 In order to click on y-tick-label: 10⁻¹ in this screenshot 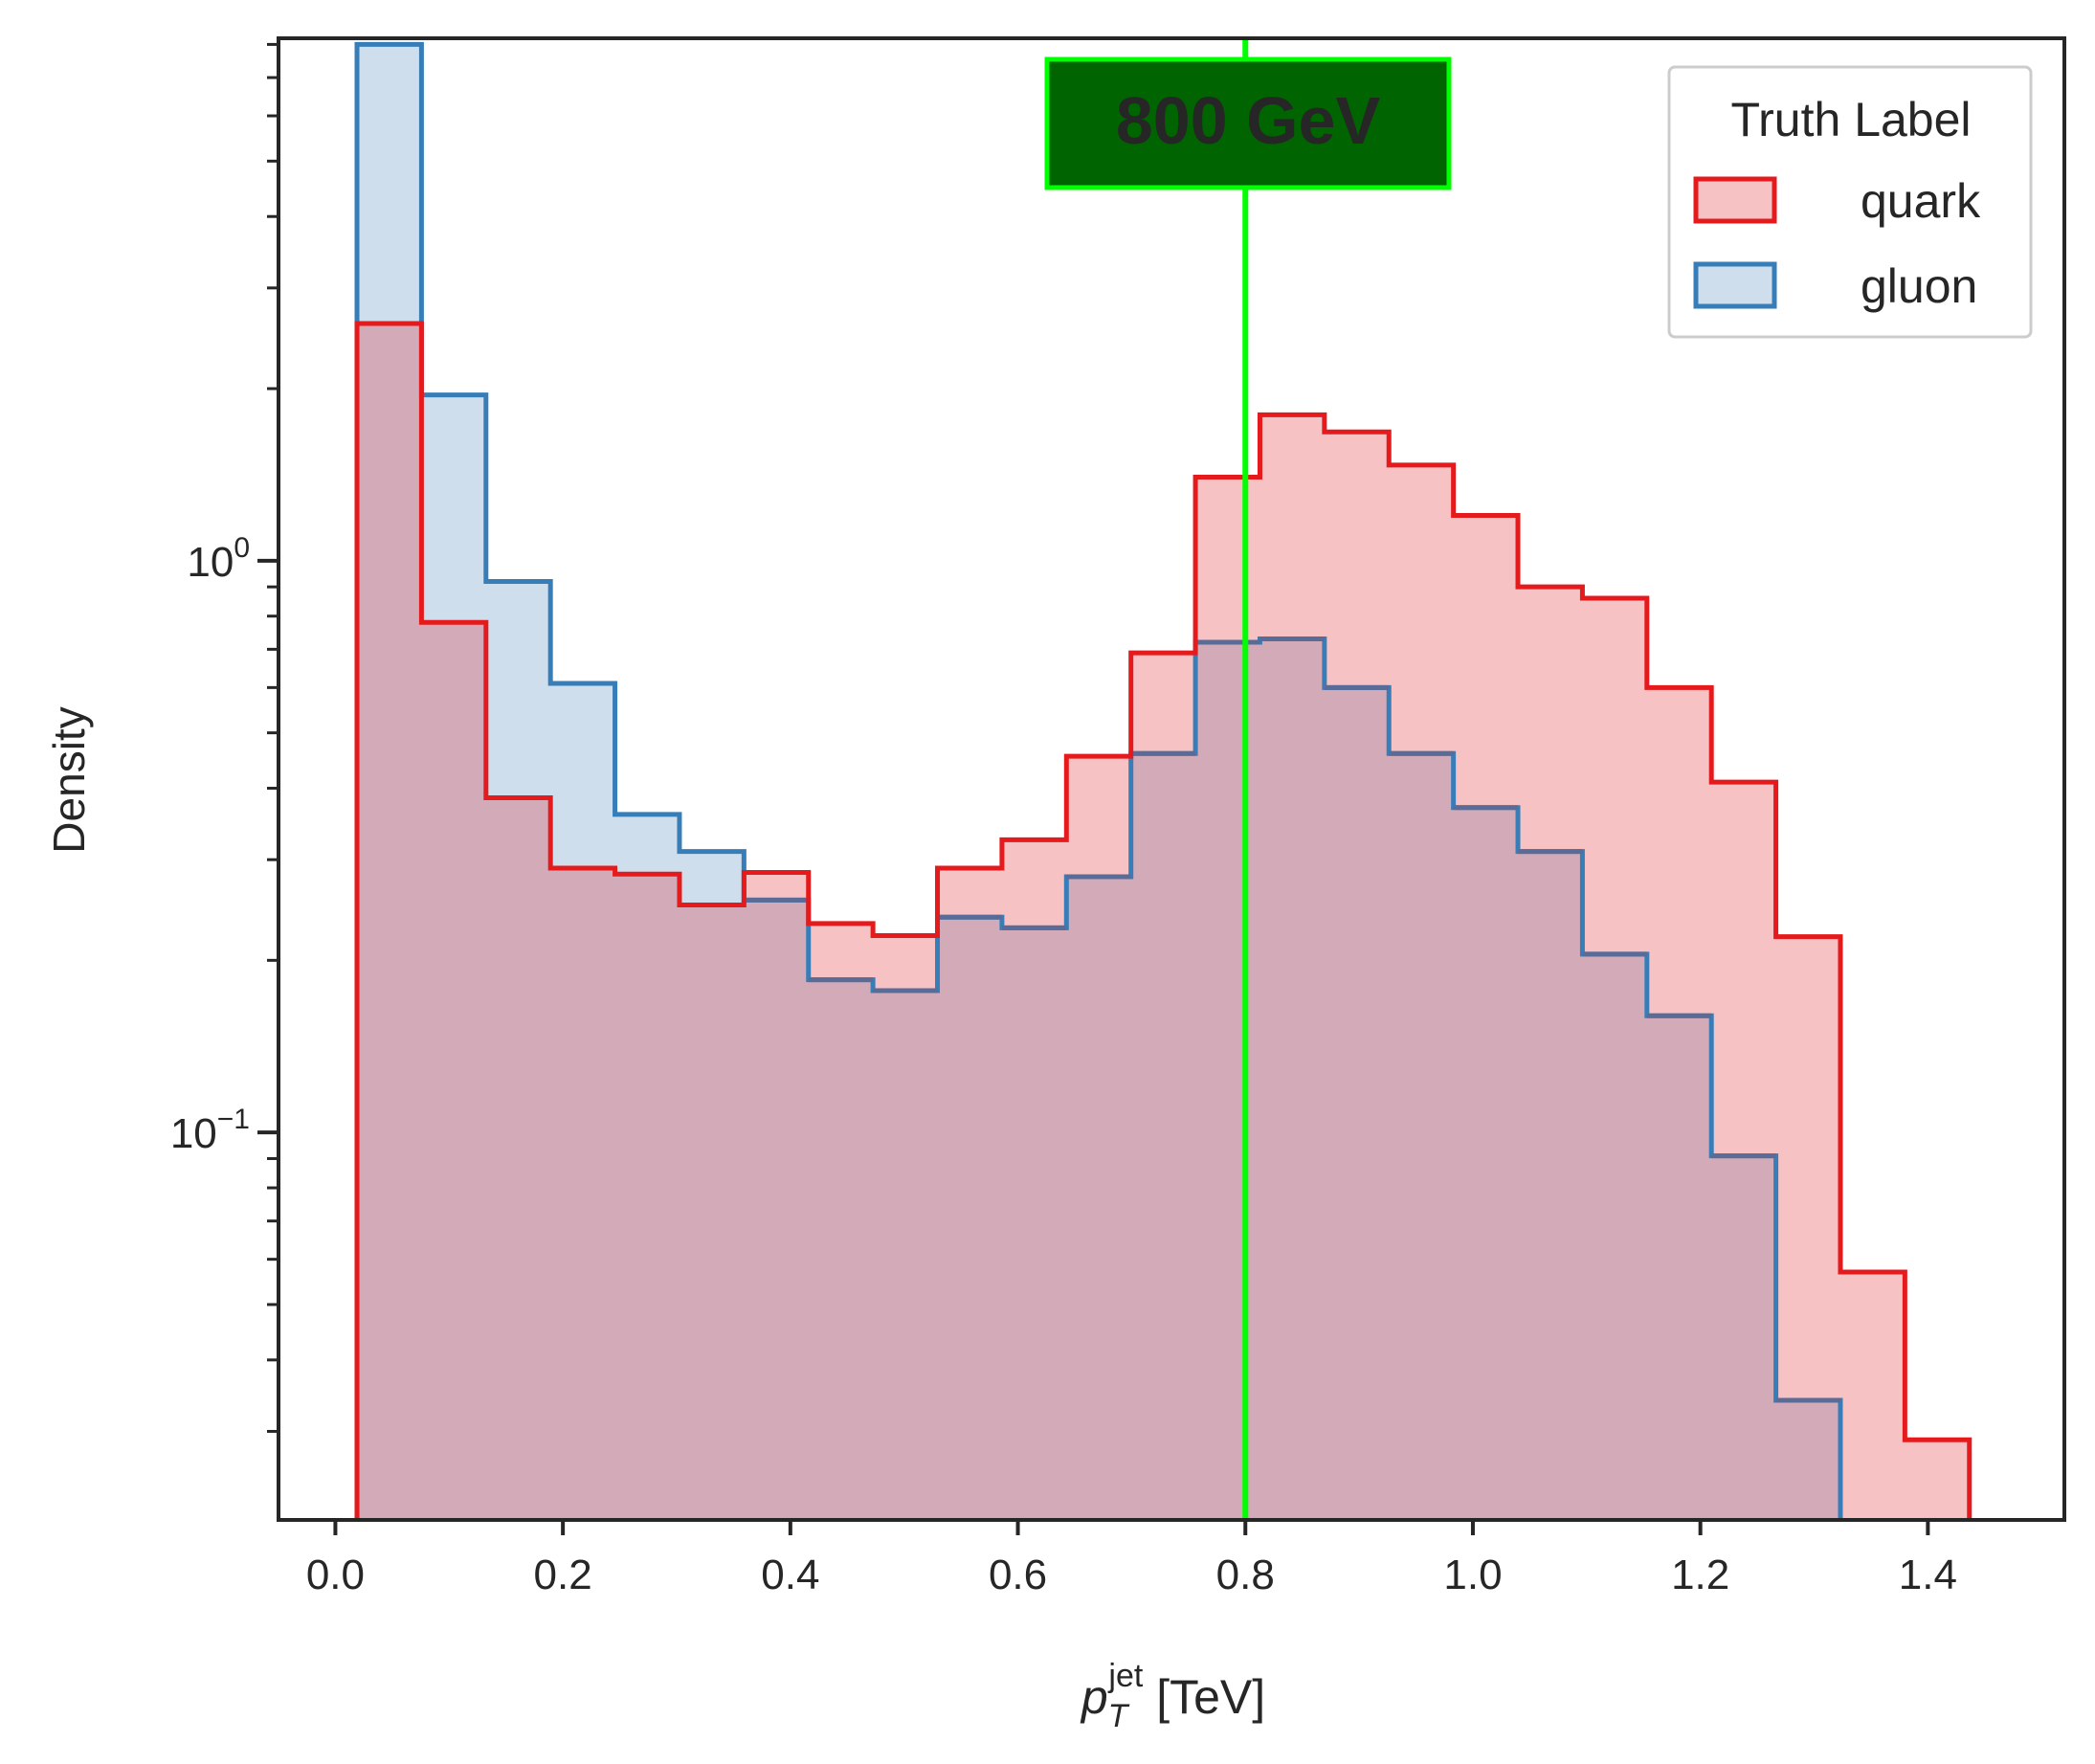, I will do `click(210, 1130)`.